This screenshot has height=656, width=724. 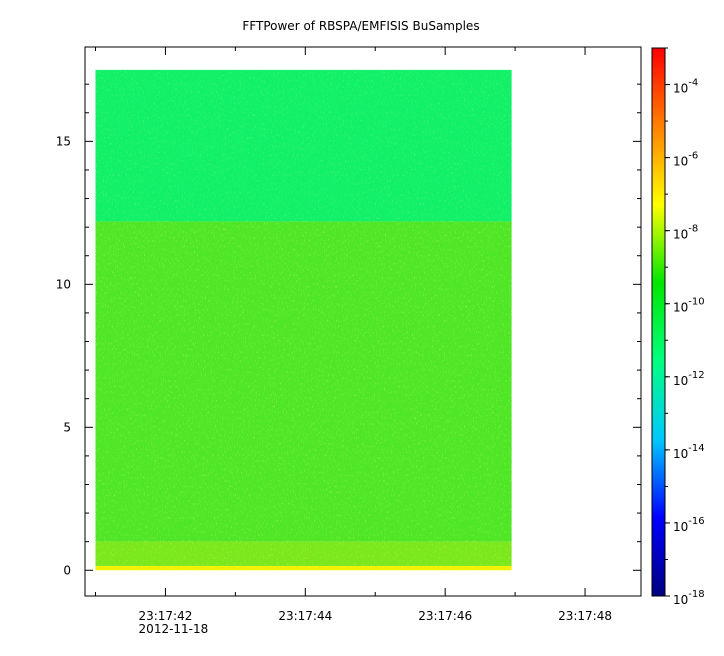 What do you see at coordinates (63, 141) in the screenshot?
I see `y-tick-label: 15` at bounding box center [63, 141].